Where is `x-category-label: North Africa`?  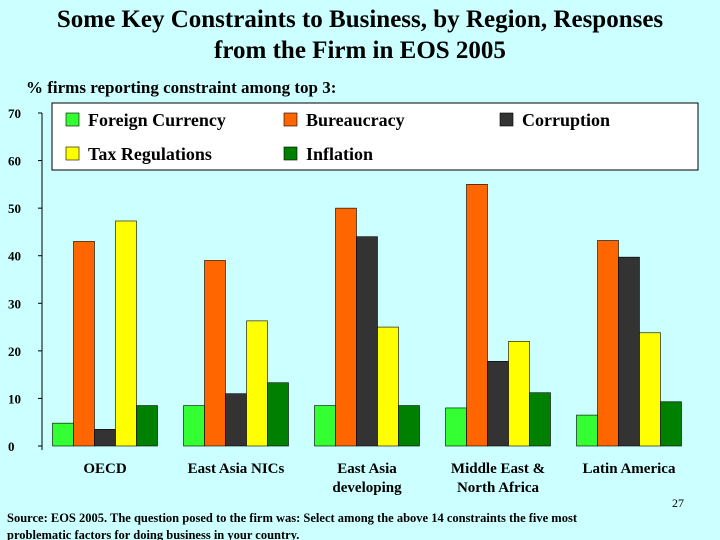
x-category-label: North Africa is located at coordinates (498, 488).